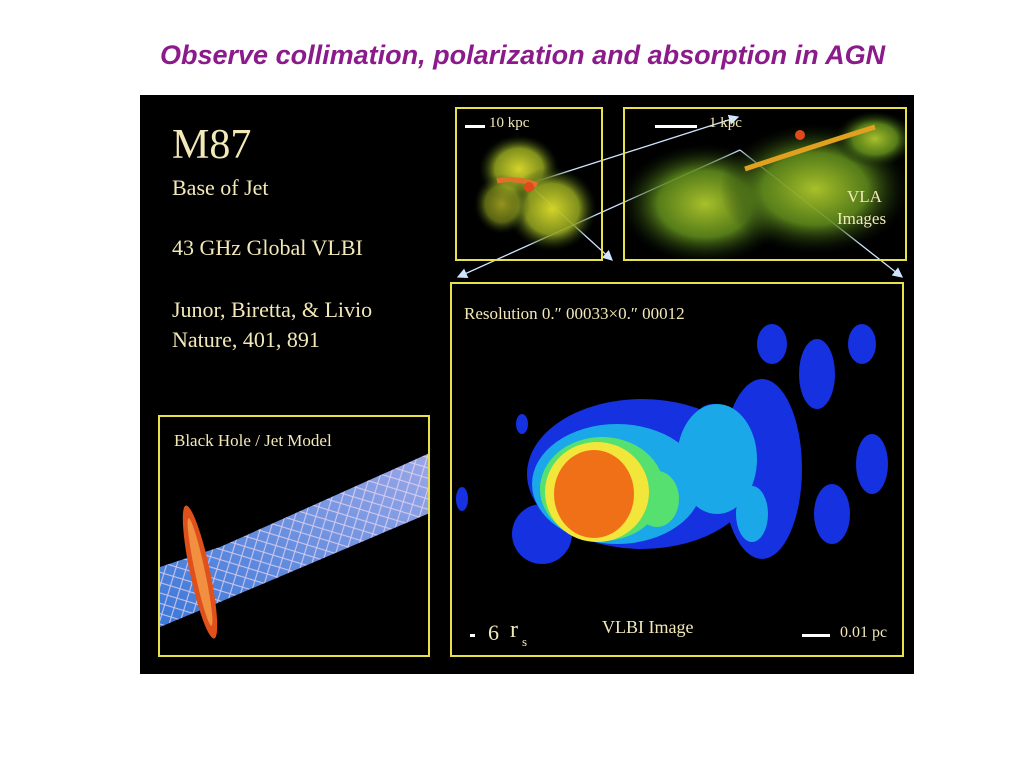 This screenshot has height=767, width=1023. I want to click on jet-model-drawing, so click(294, 546).